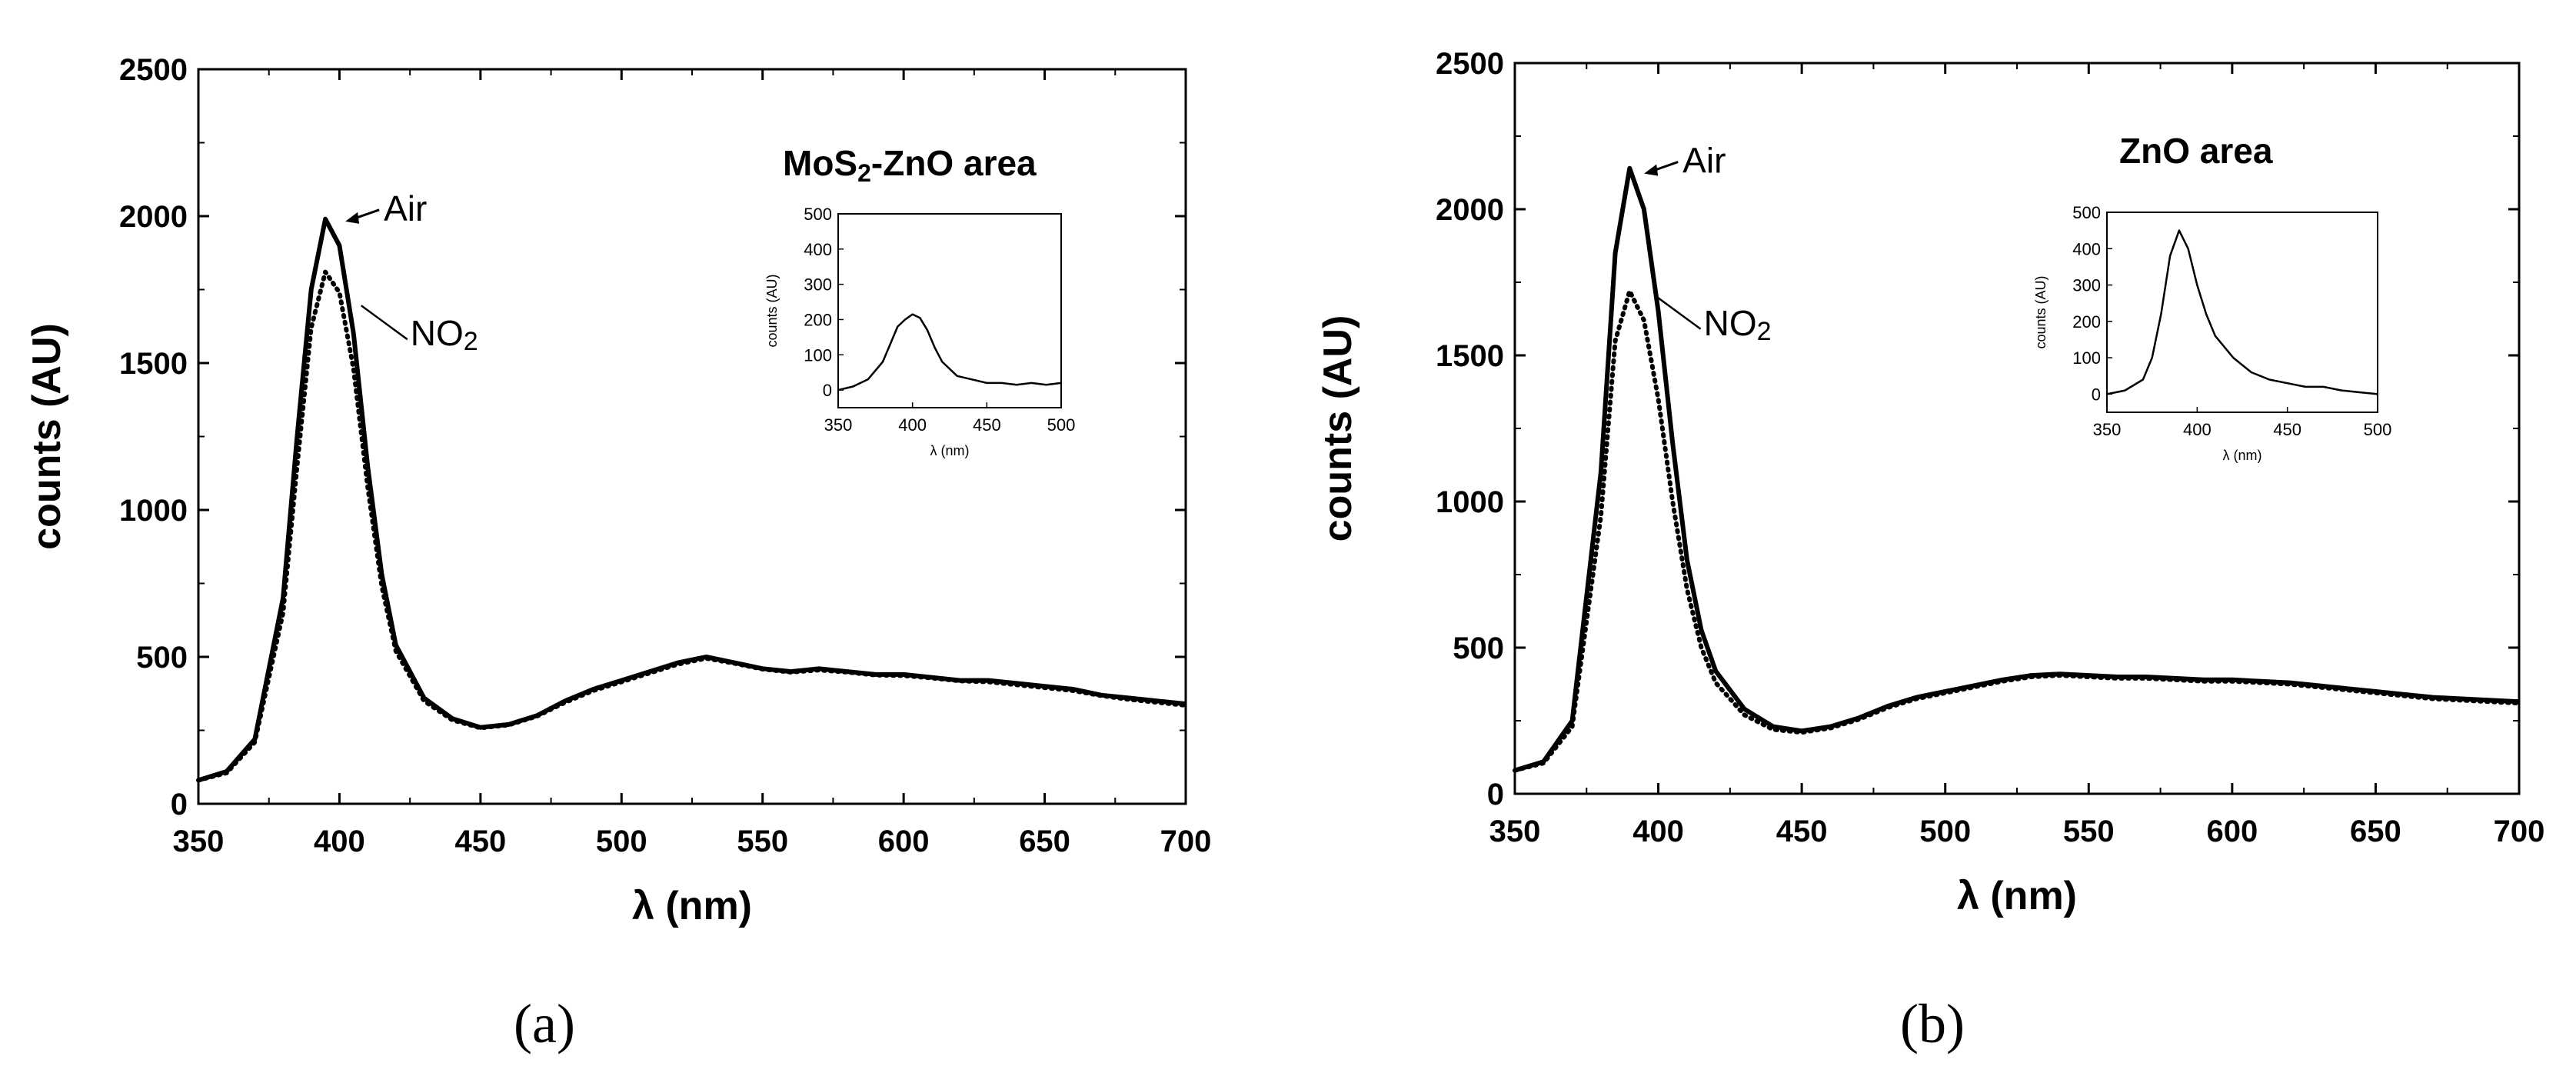 The image size is (2576, 1083). Describe the element at coordinates (1933, 1024) in the screenshot. I see `panel-caption: (b)` at that location.